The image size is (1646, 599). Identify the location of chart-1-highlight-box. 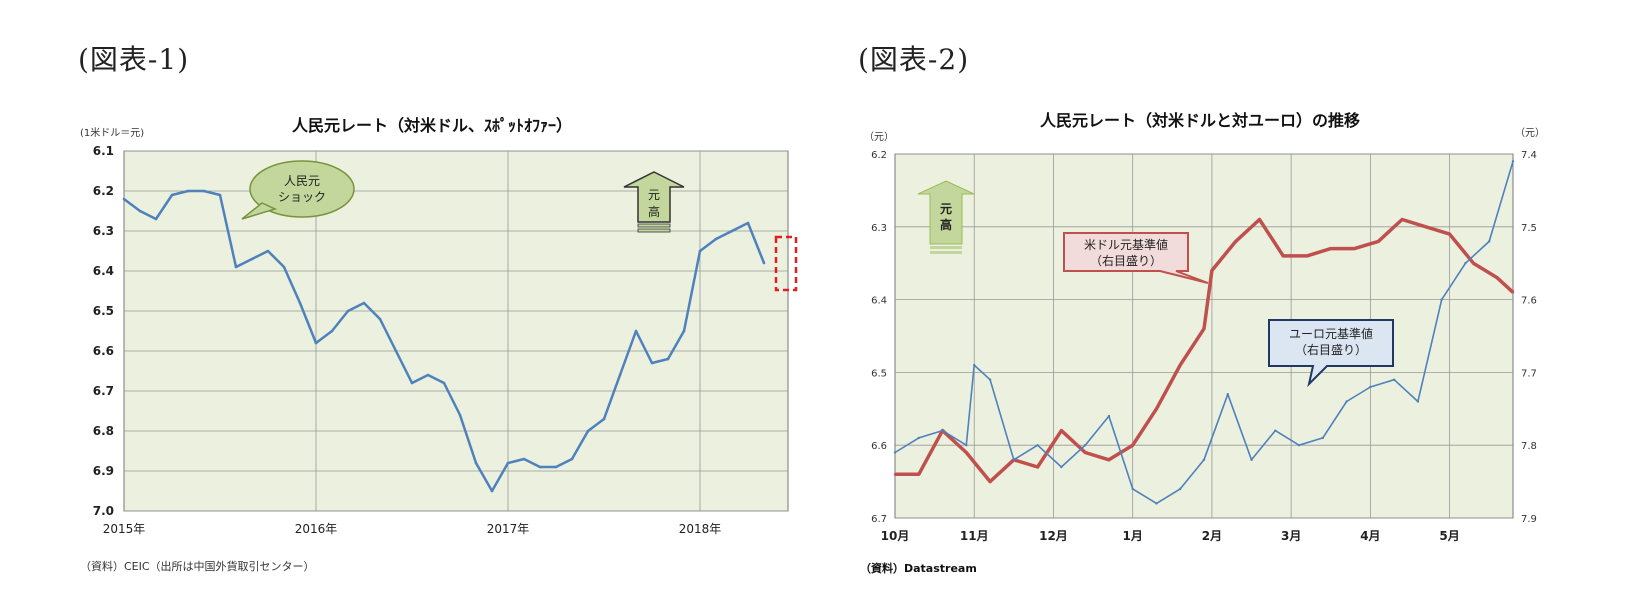
(786, 263).